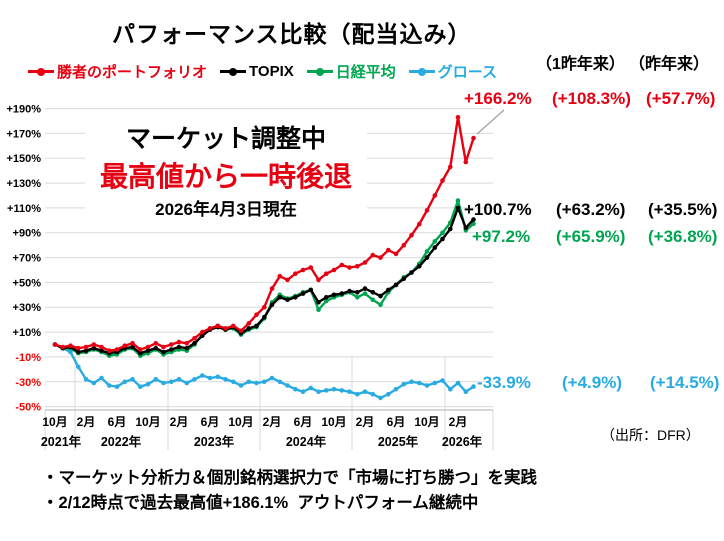 This screenshot has width=724, height=541. I want to click on y-axis-label: -50%, so click(28, 408).